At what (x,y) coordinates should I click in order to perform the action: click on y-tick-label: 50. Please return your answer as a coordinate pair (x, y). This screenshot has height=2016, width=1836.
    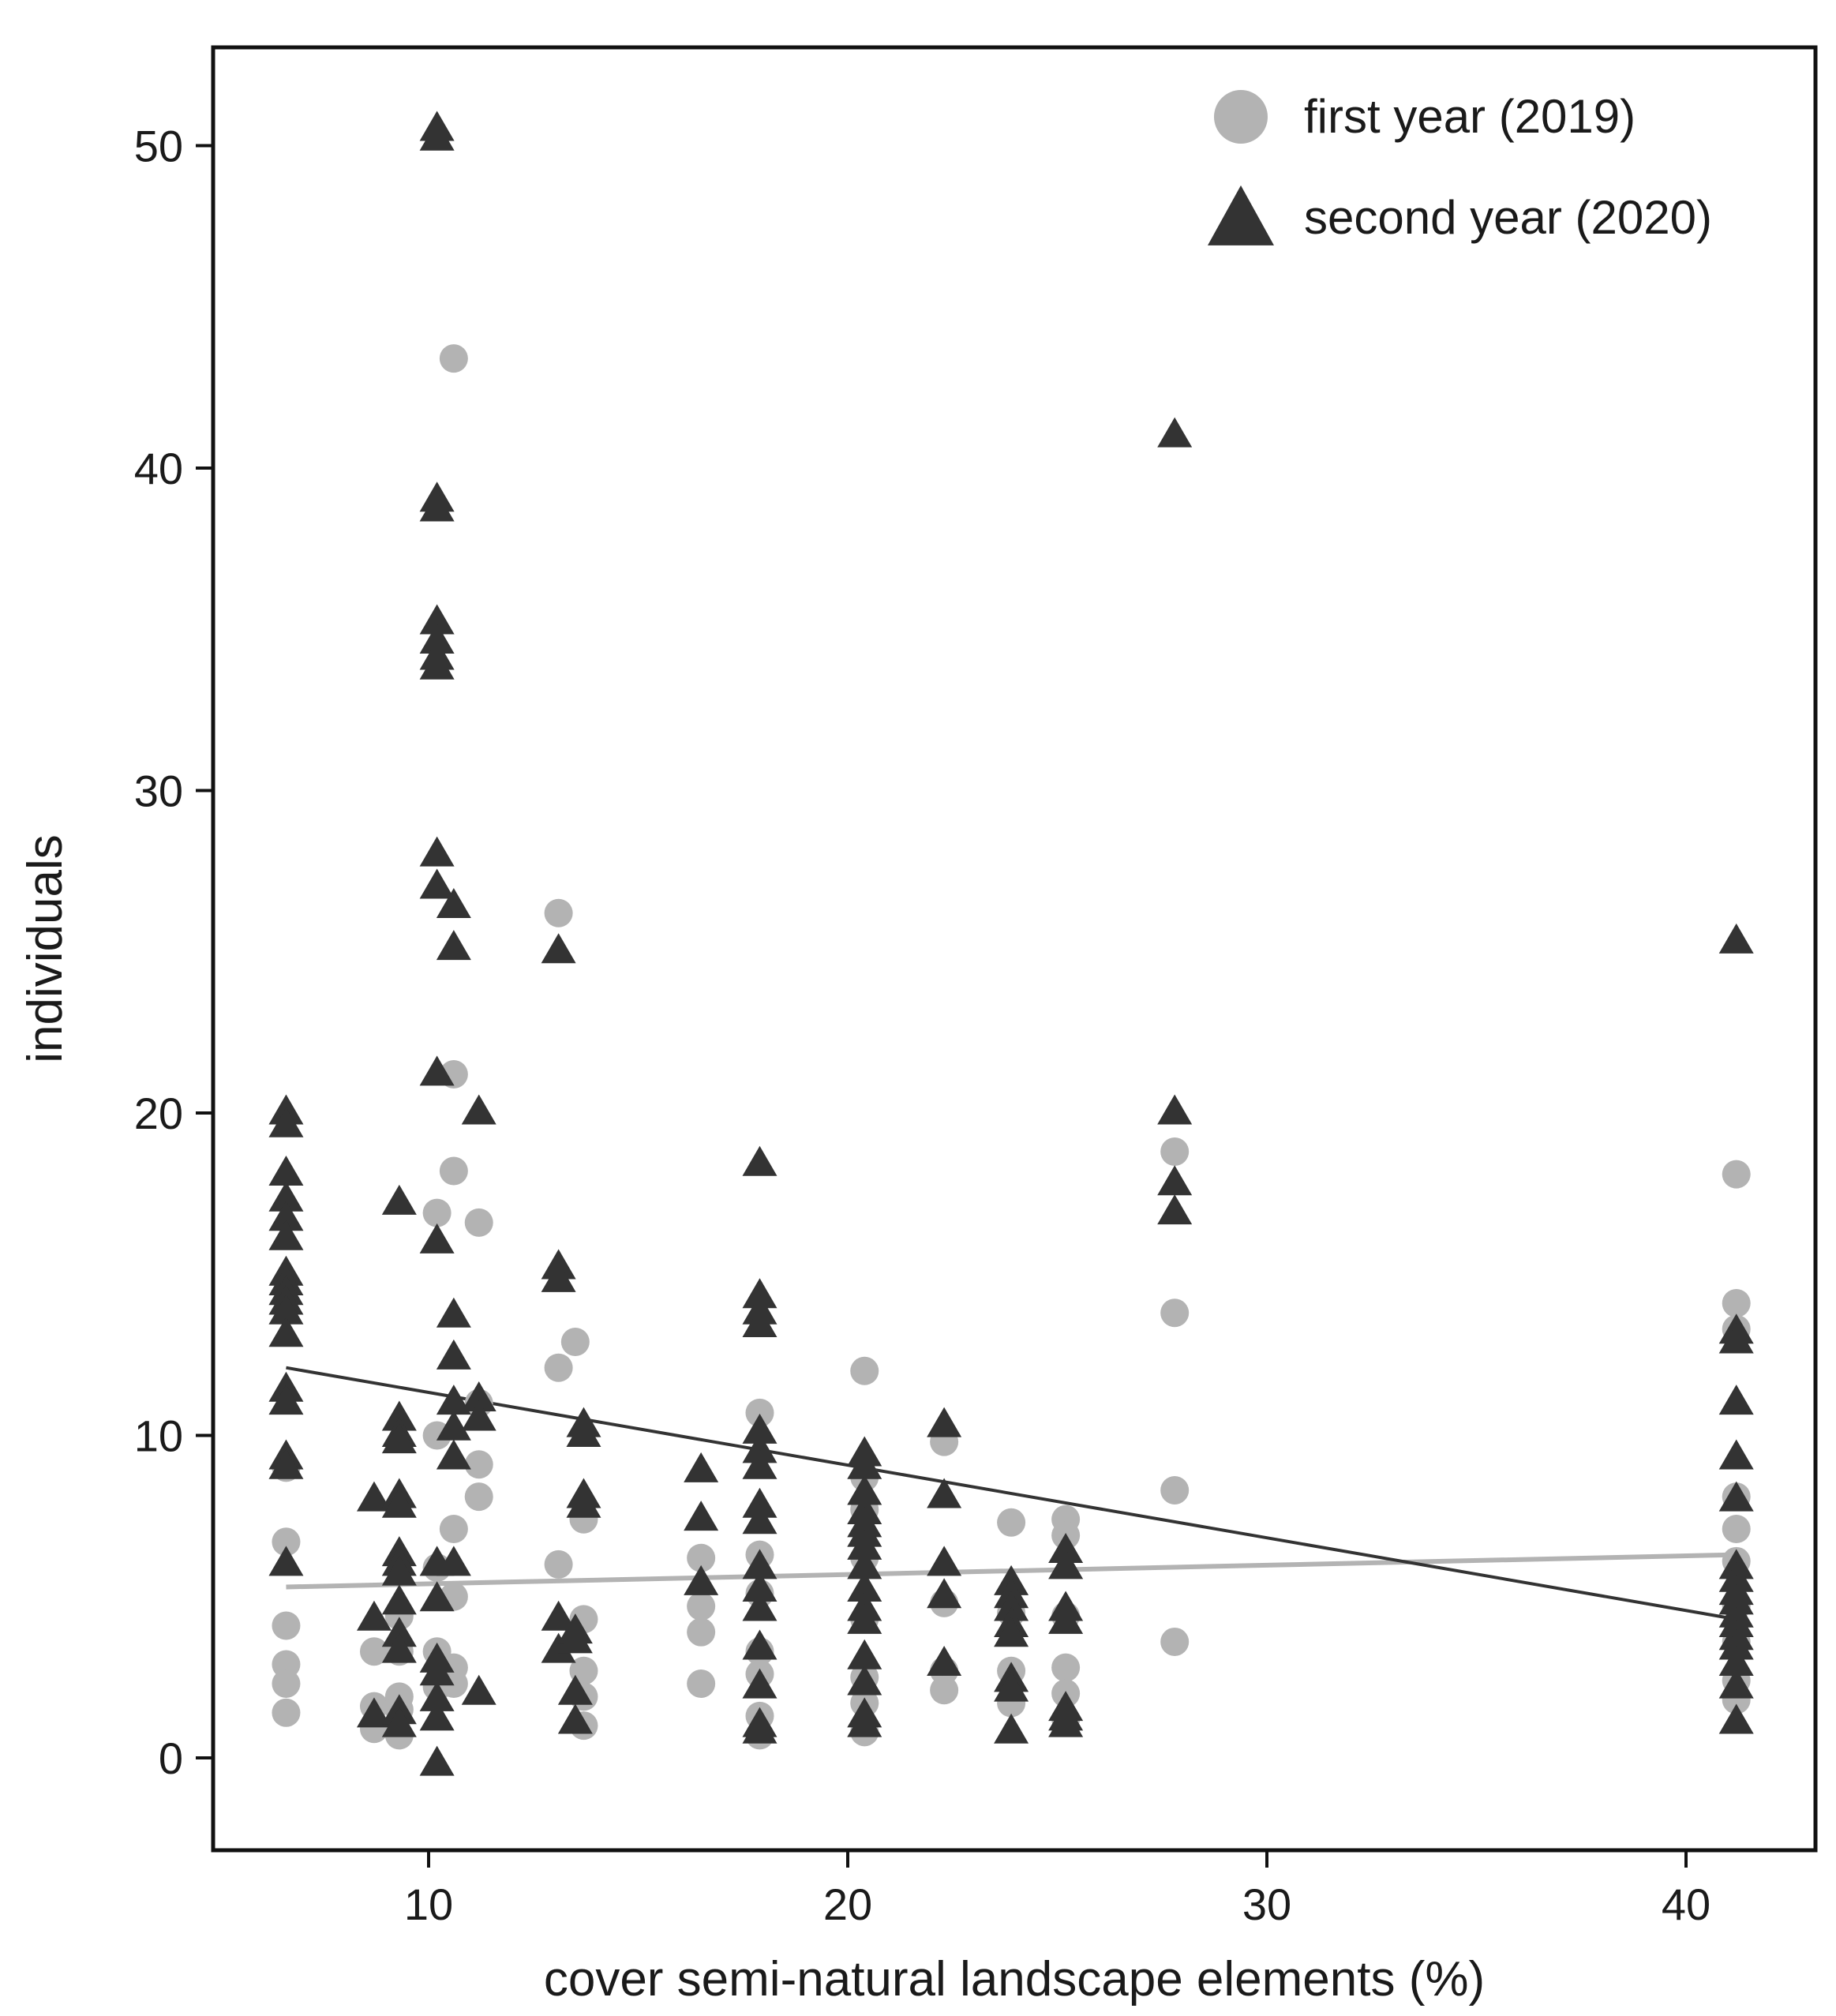
    Looking at the image, I should click on (158, 146).